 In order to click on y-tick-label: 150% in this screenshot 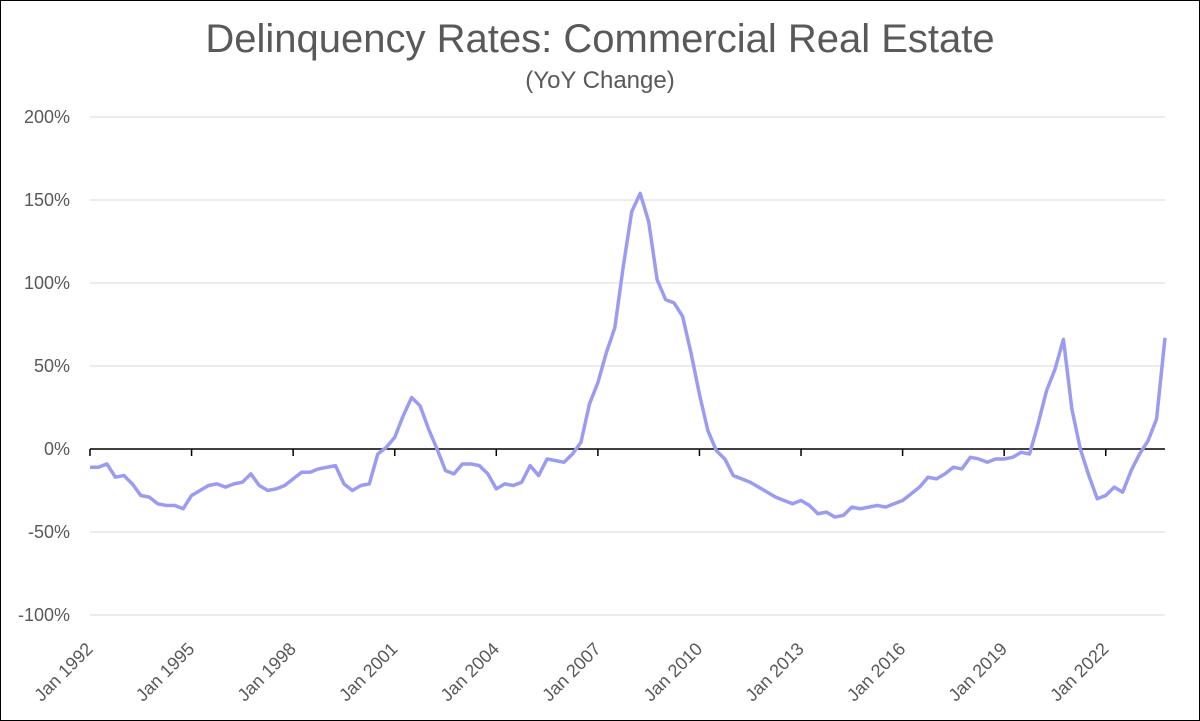, I will do `click(47, 200)`.